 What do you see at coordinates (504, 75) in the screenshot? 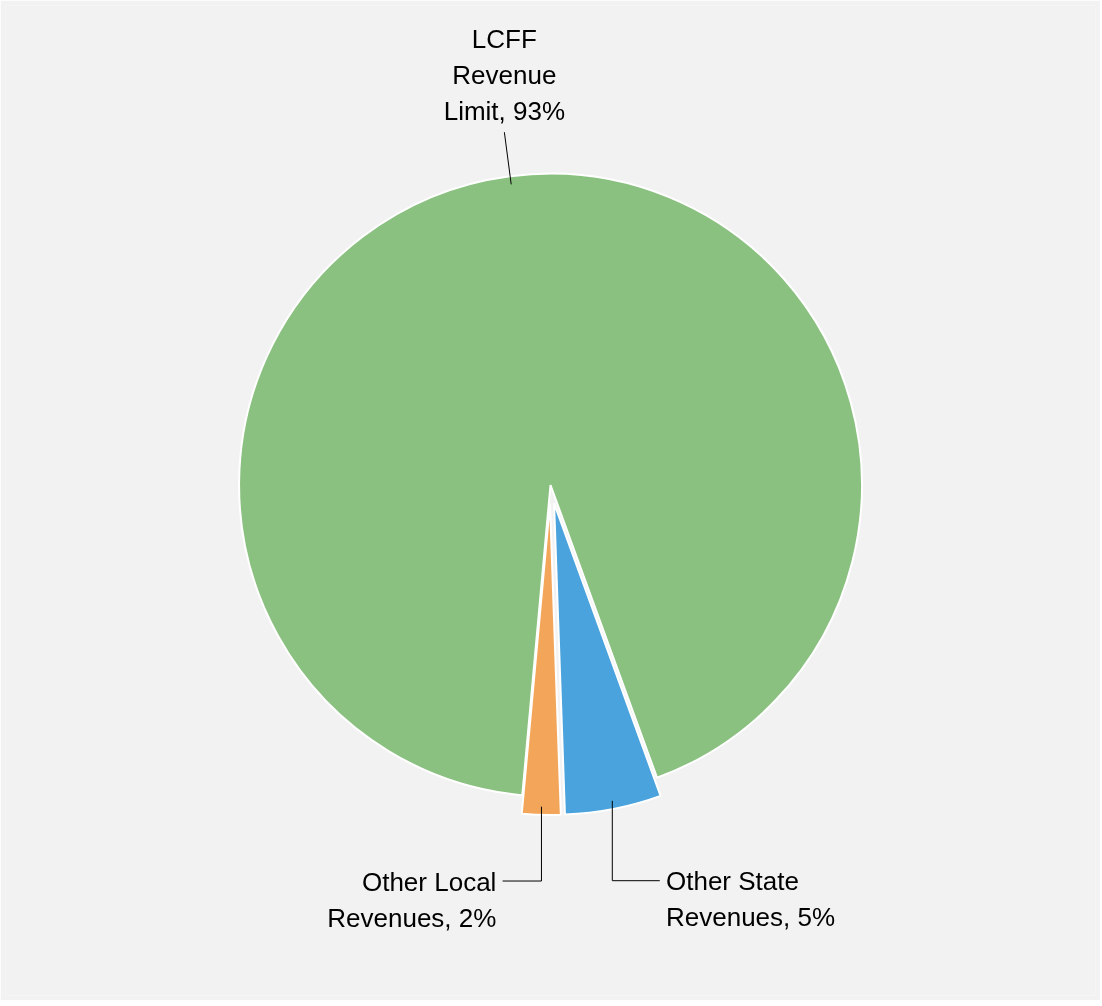
I see `slice-label: LCFF Revenue Limit, 93%` at bounding box center [504, 75].